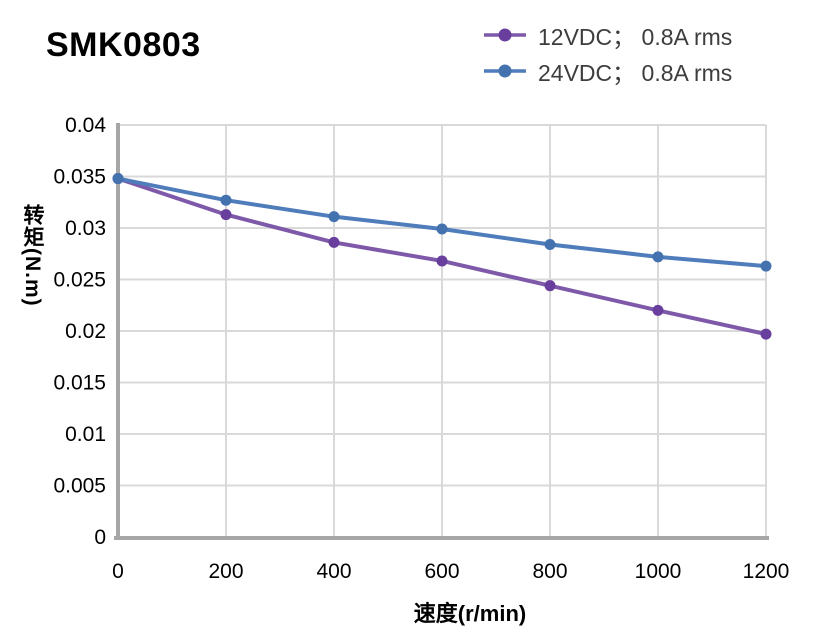 This screenshot has width=831, height=640. What do you see at coordinates (225, 571) in the screenshot?
I see `x-tick-label: 200` at bounding box center [225, 571].